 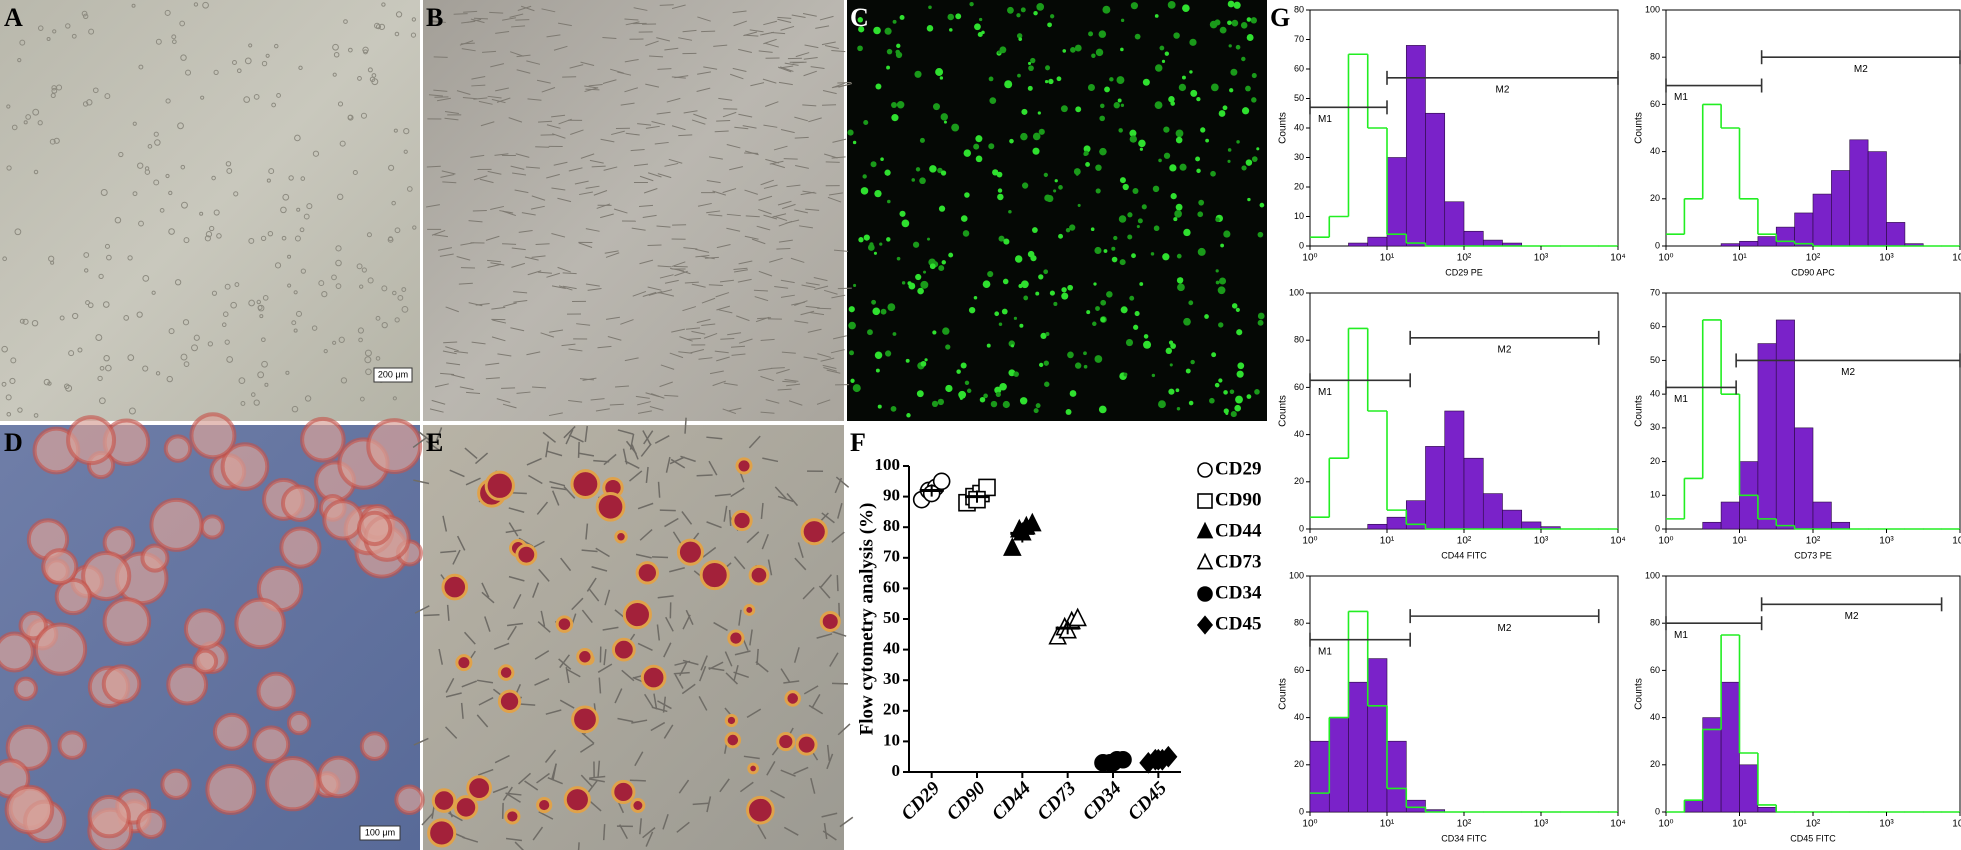 What do you see at coordinates (210, 210) in the screenshot?
I see `photo-a` at bounding box center [210, 210].